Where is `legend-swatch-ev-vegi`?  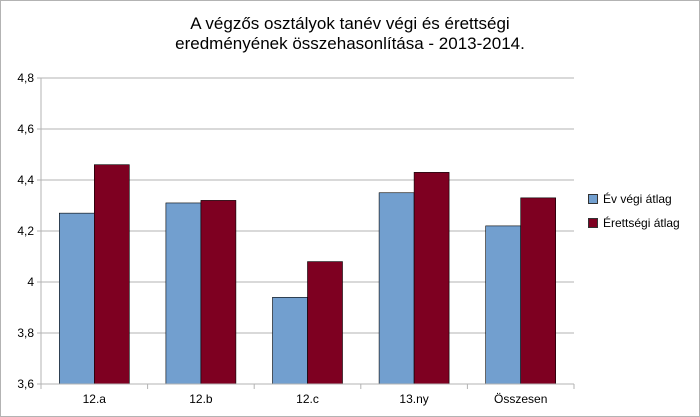
legend-swatch-ev-vegi is located at coordinates (593, 199).